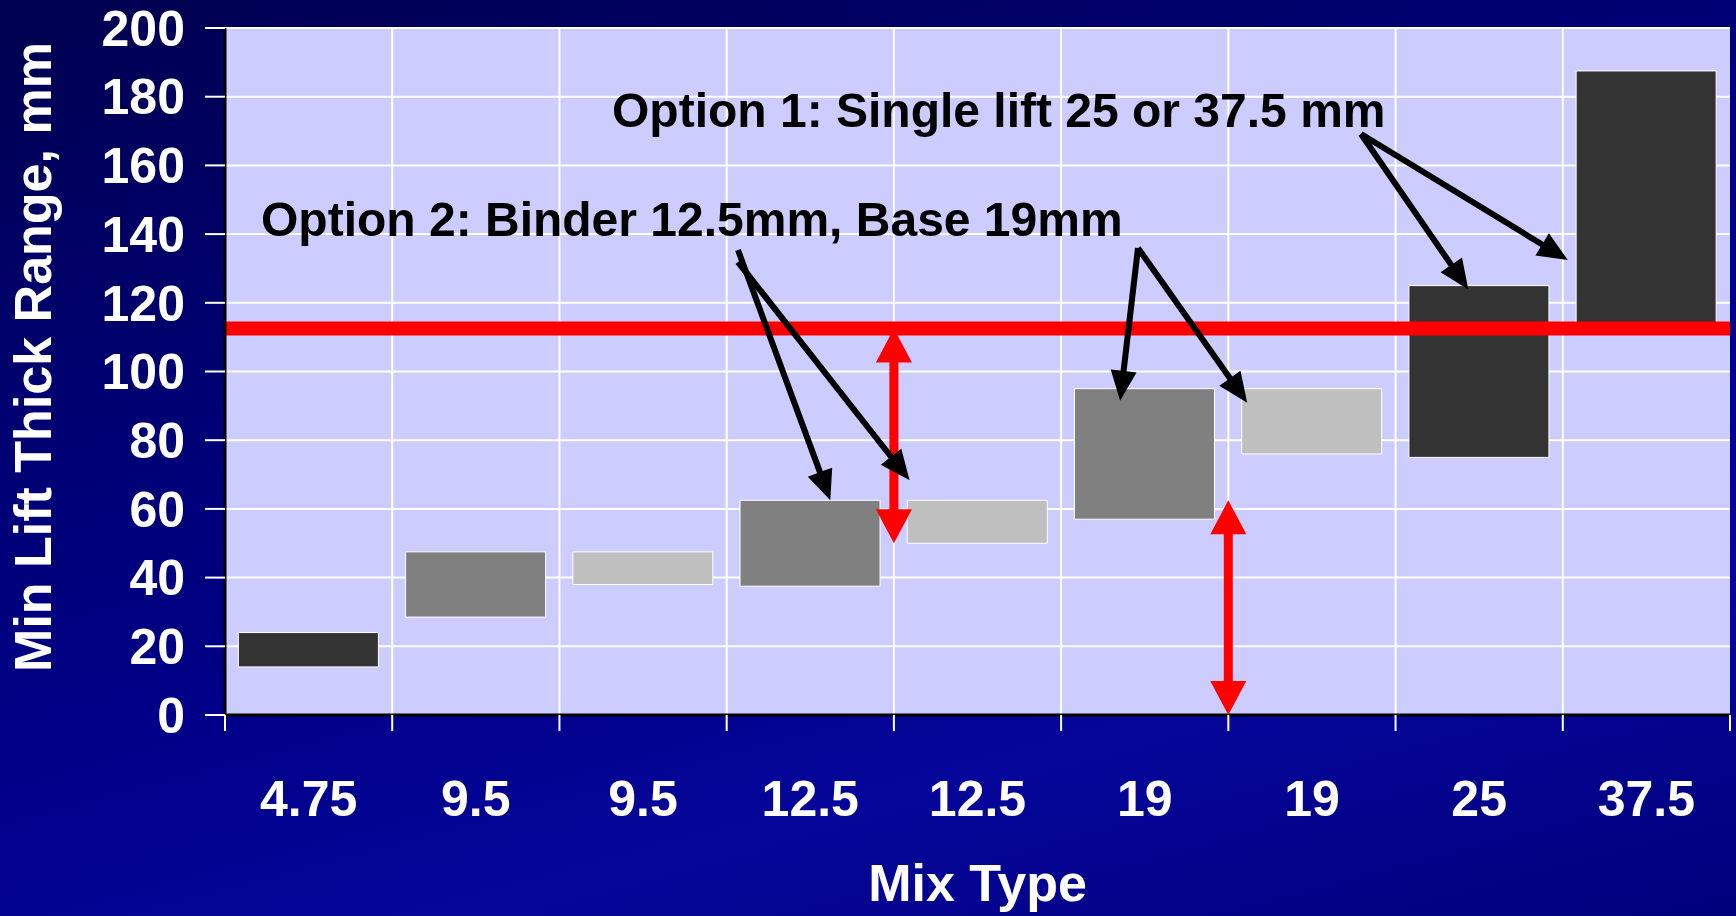  I want to click on y-axis-title: Min Lift Thick Range, mm, so click(33, 357).